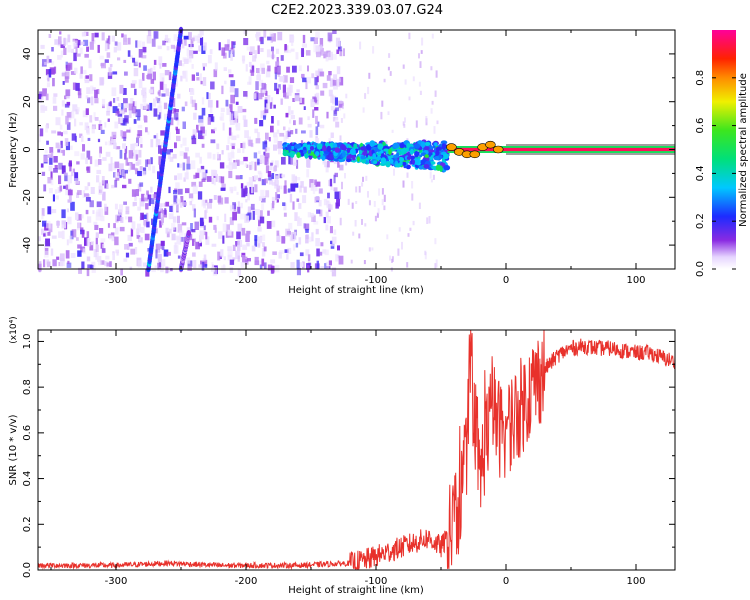  What do you see at coordinates (27, 197) in the screenshot?
I see `y-tick-label: -20` at bounding box center [27, 197].